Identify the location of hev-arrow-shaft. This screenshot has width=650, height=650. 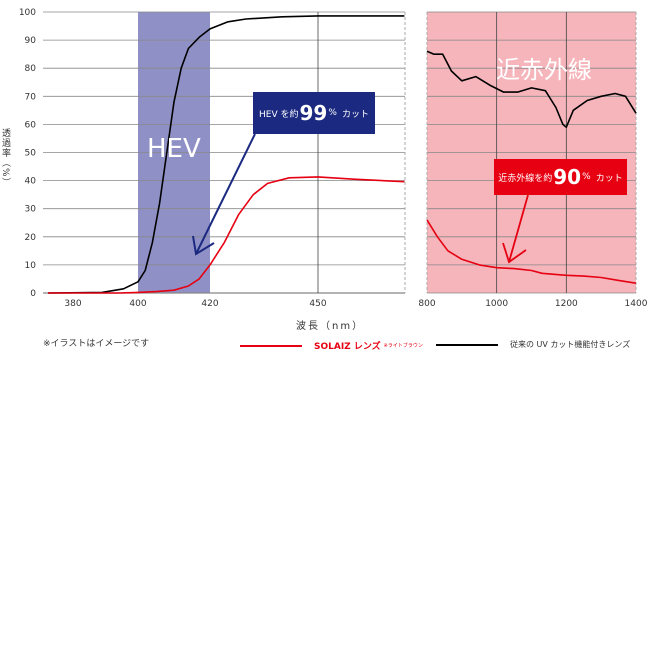
(225, 194).